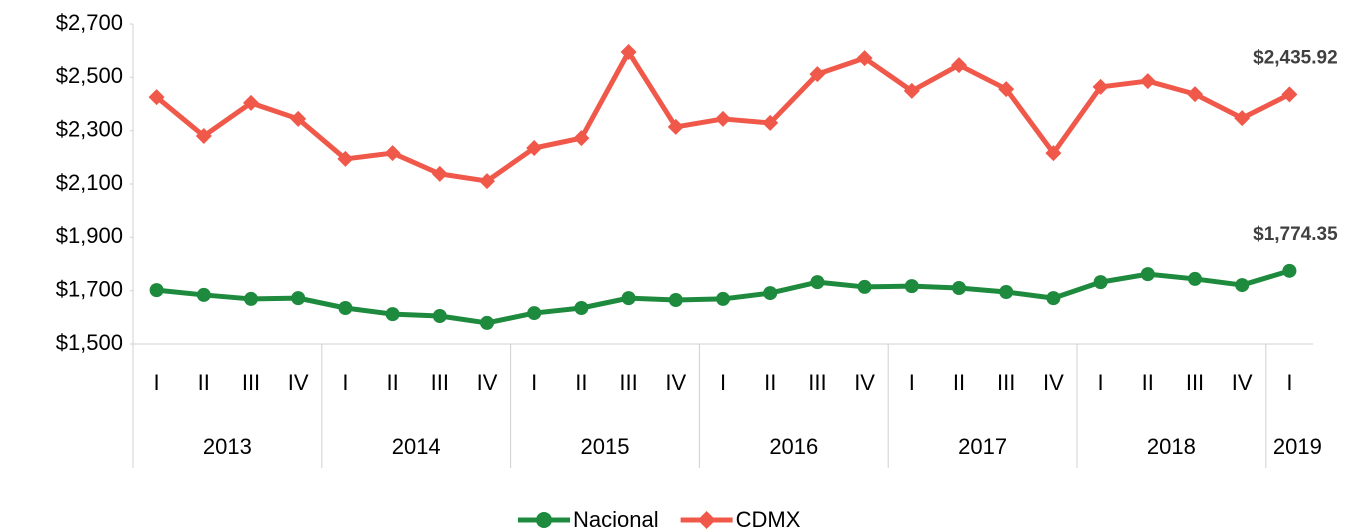 This screenshot has width=1353, height=532. I want to click on x-group-label: 2013, so click(227, 446).